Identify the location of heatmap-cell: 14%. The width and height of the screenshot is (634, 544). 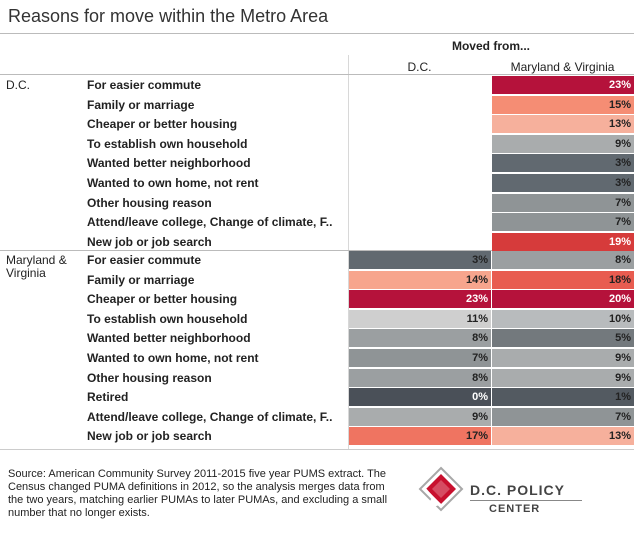
(420, 279).